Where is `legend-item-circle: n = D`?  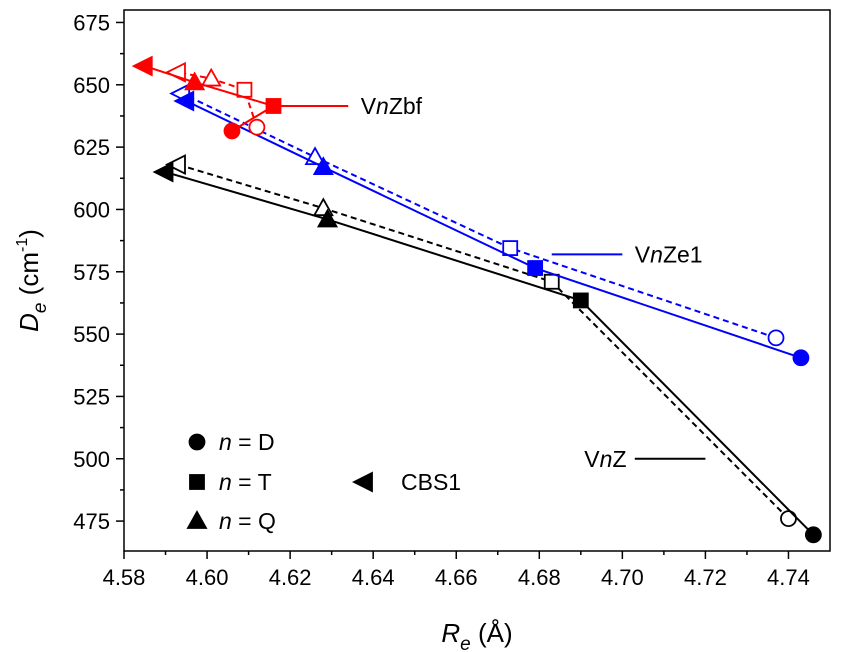
legend-item-circle: n = D is located at coordinates (231, 442).